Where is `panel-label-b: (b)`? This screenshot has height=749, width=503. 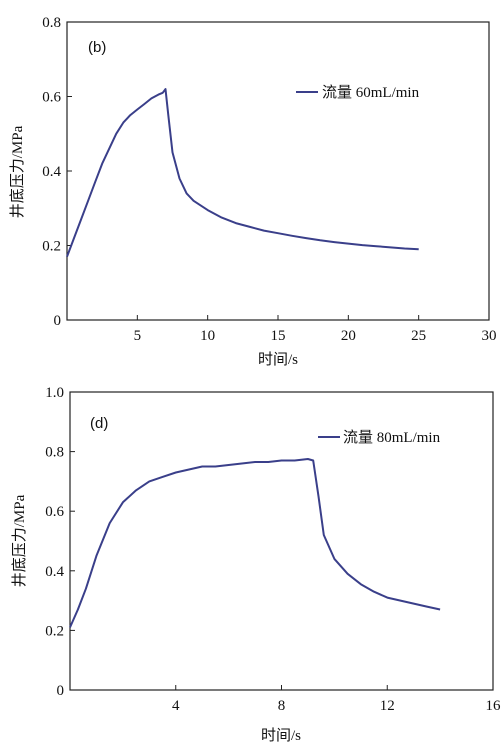
panel-label-b: (b) is located at coordinates (97, 47).